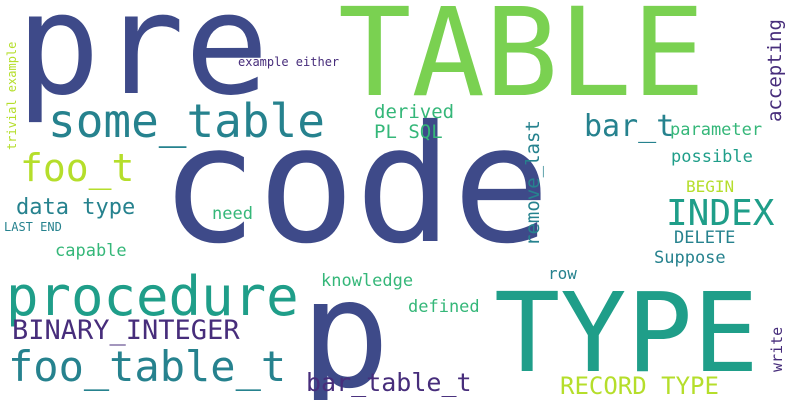  Describe the element at coordinates (562, 273) in the screenshot. I see `word-row: row` at that location.